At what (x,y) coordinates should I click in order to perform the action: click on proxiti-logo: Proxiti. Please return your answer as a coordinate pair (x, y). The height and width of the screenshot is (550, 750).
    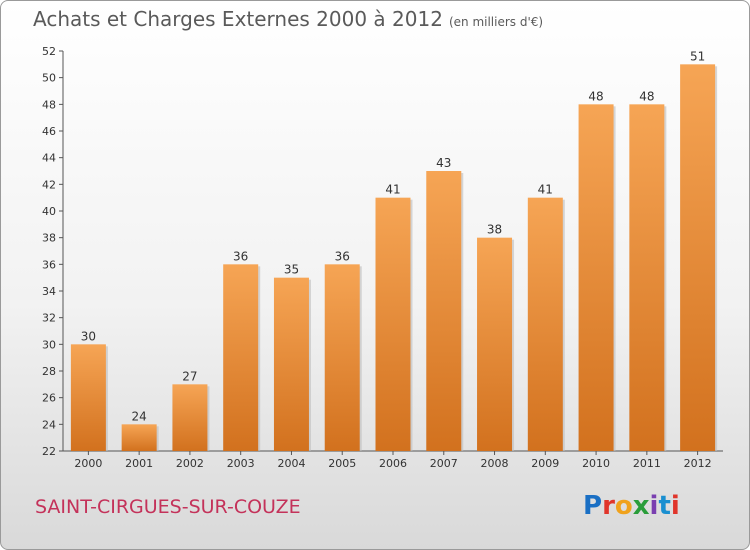
    Looking at the image, I should click on (631, 506).